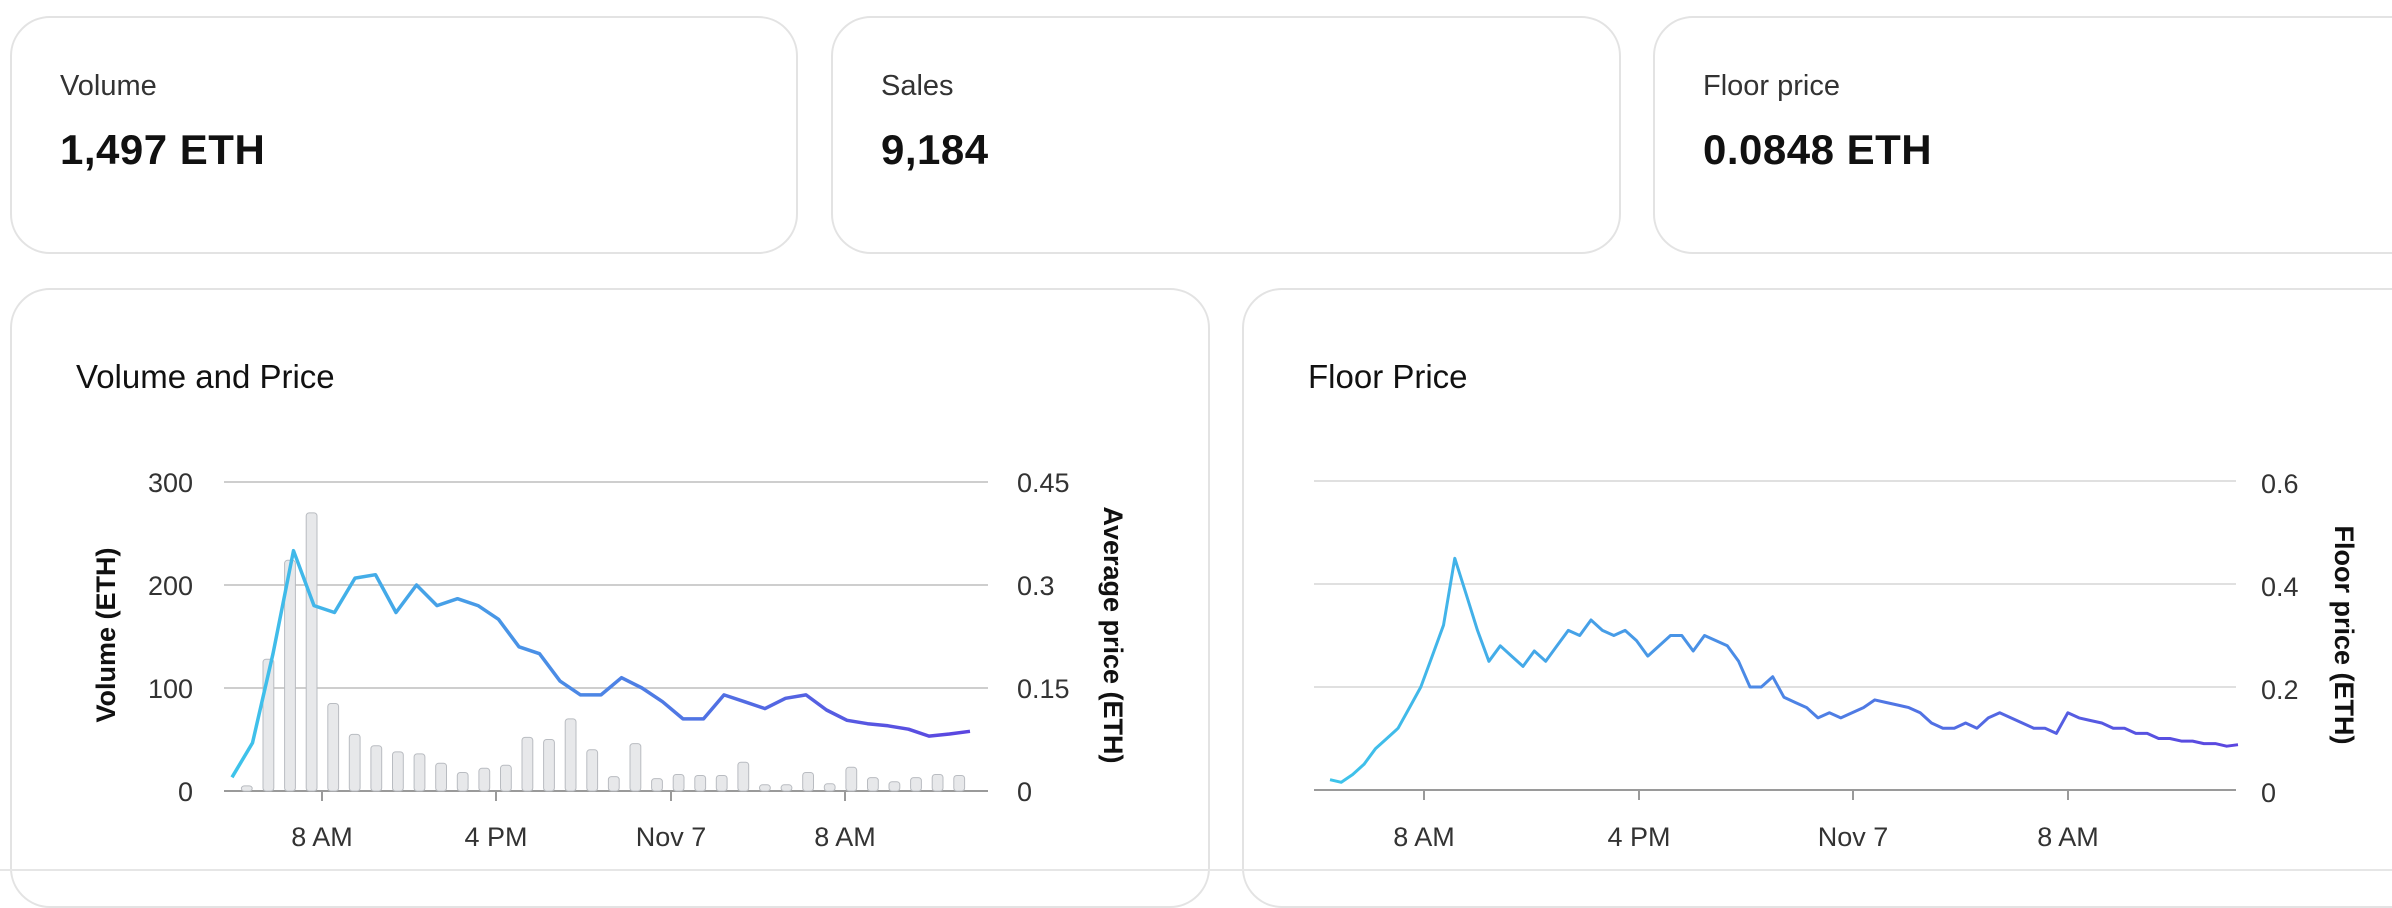 The height and width of the screenshot is (908, 2392). Describe the element at coordinates (1043, 483) in the screenshot. I see `y2-tick-label: 0.45` at that location.